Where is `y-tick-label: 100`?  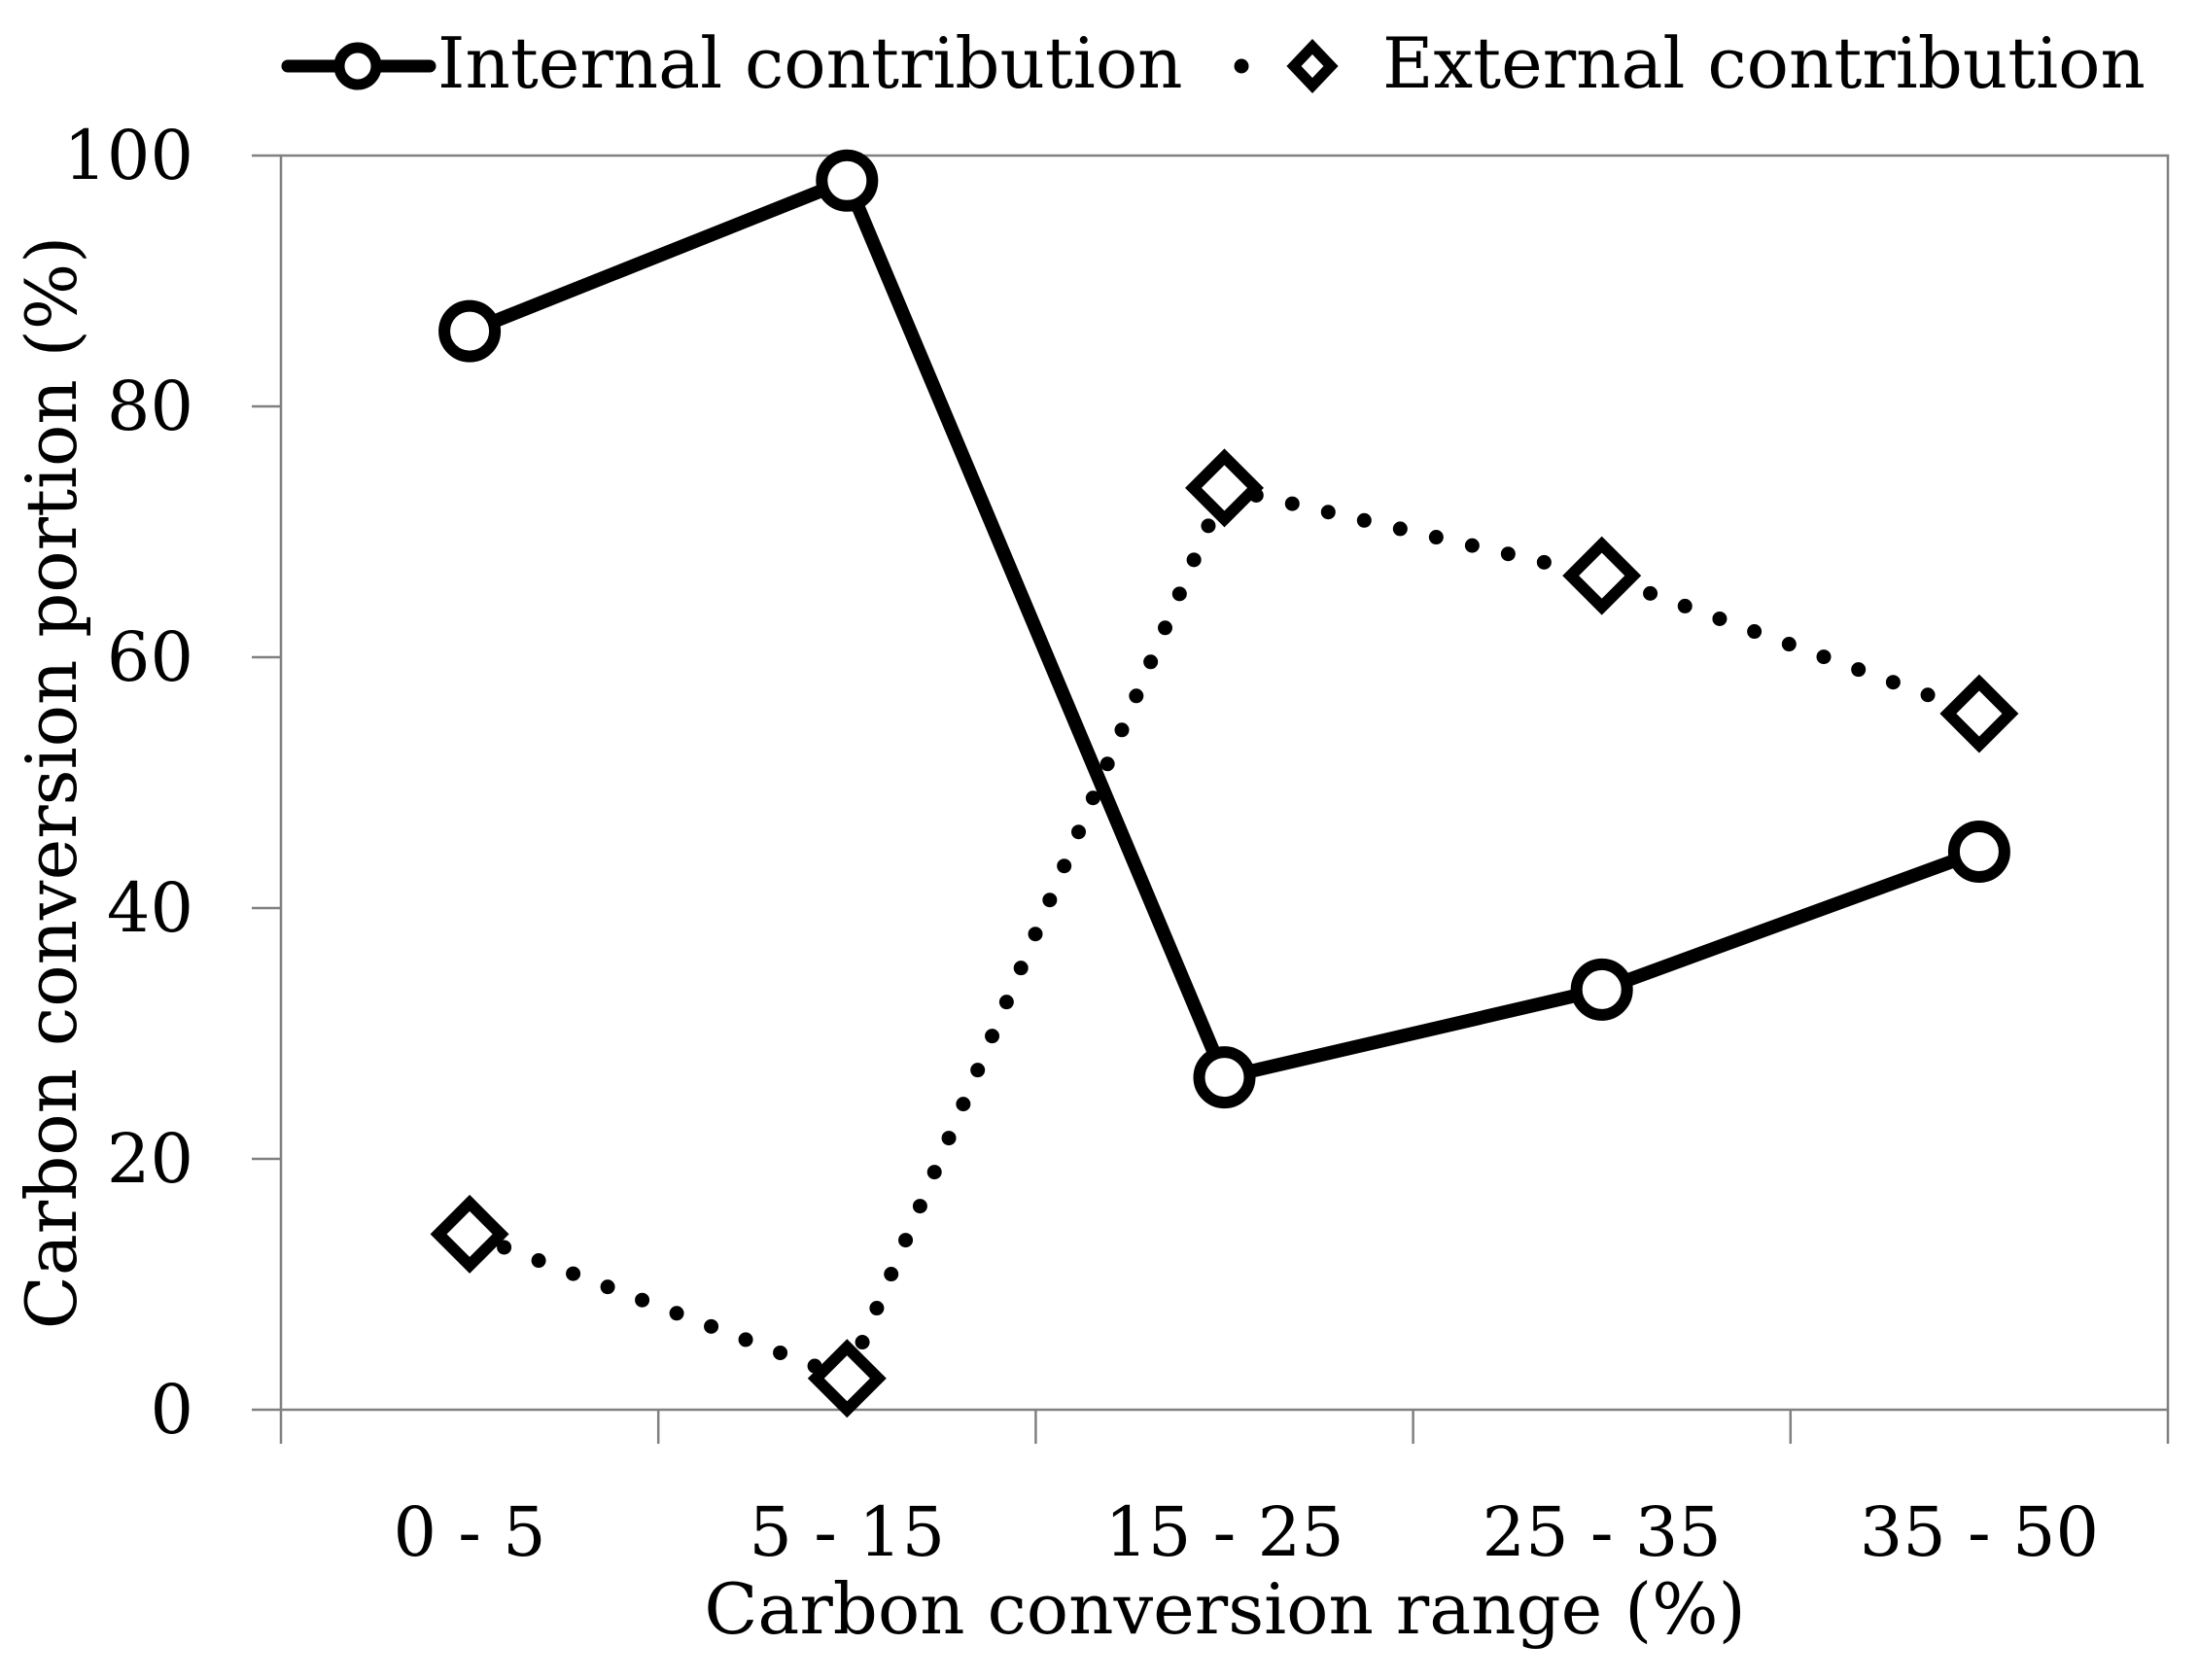 y-tick-label: 100 is located at coordinates (128, 155).